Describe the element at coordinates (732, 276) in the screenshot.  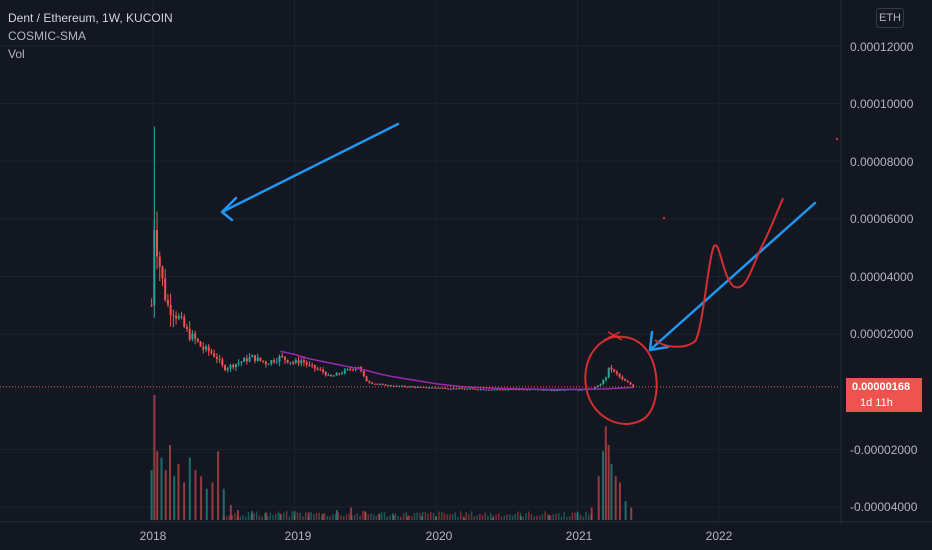
I see `blue-arrow-right` at that location.